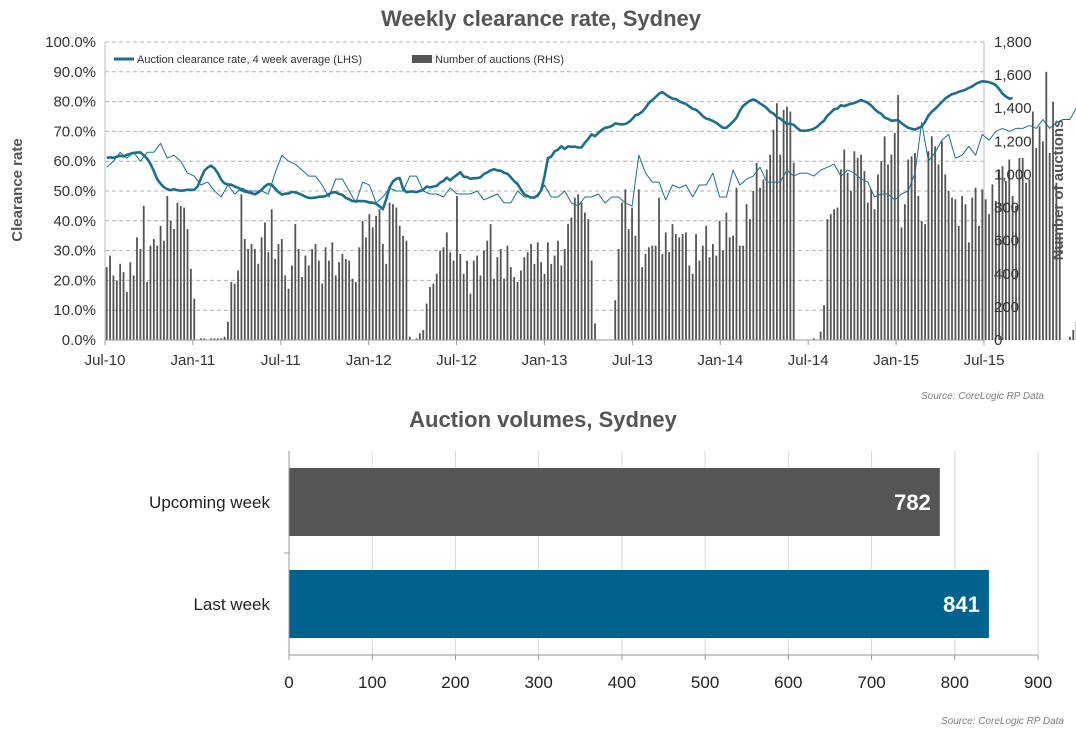  Describe the element at coordinates (955, 682) in the screenshot. I see `volumes-x-tick-label: 800` at that location.